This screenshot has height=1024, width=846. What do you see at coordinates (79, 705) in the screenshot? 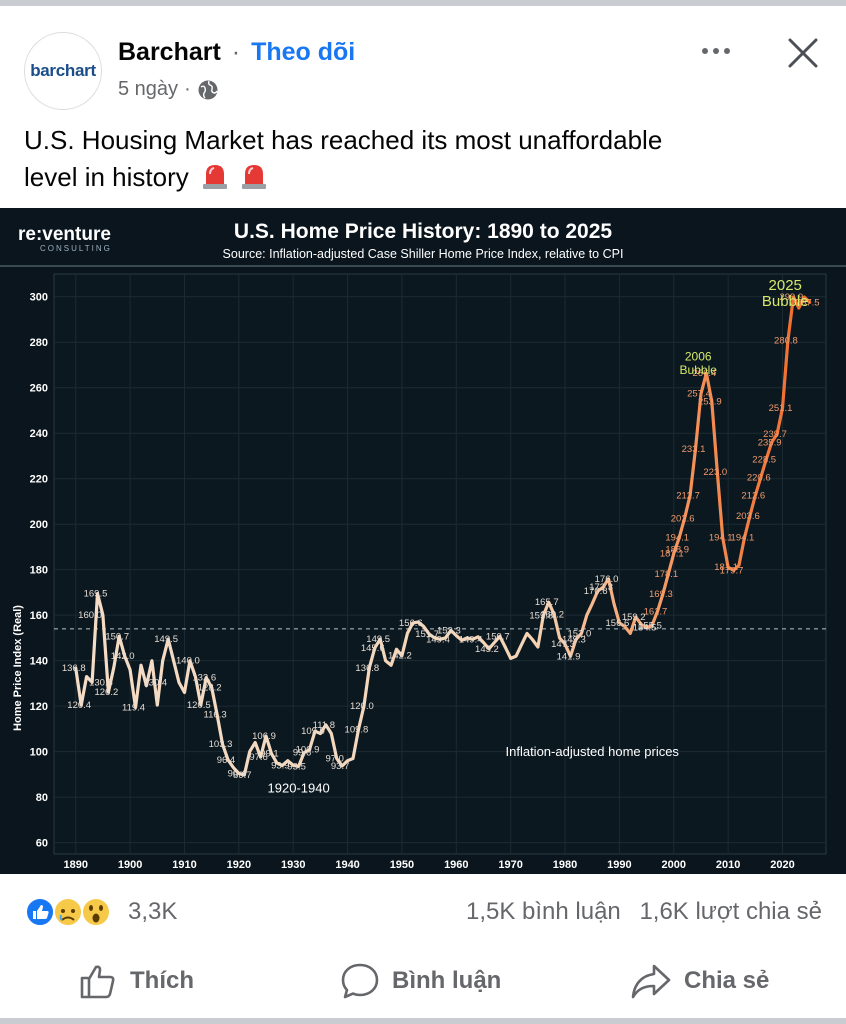
I see `data-label: 120.4` at bounding box center [79, 705].